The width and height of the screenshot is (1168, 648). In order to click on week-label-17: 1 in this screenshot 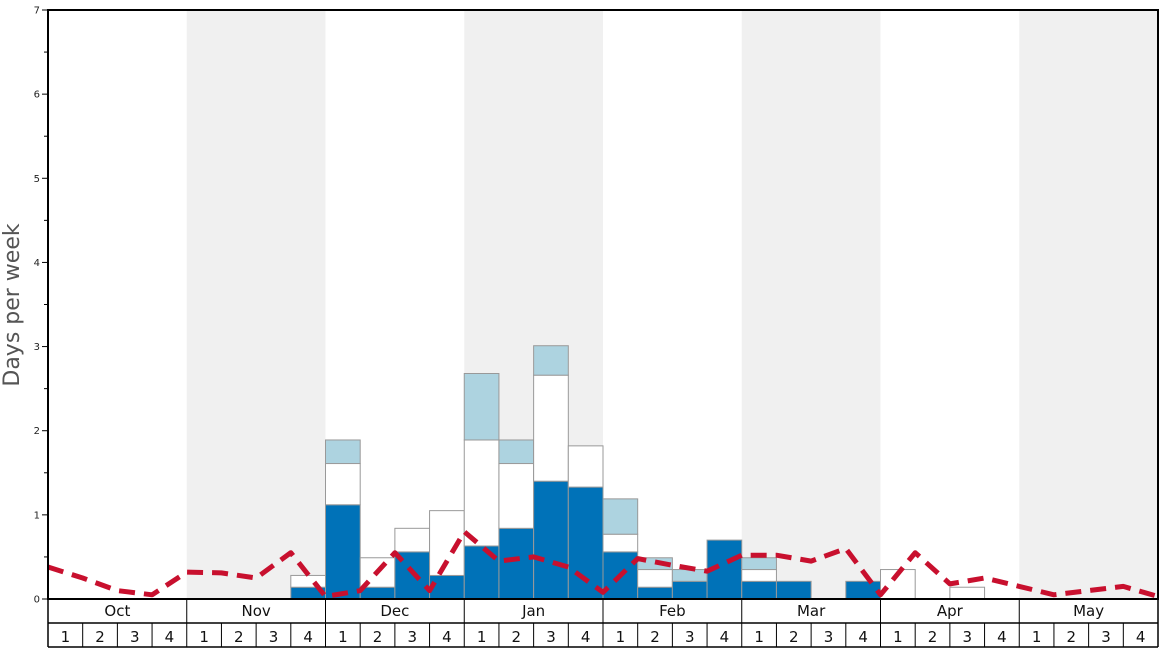, I will do `click(621, 637)`.